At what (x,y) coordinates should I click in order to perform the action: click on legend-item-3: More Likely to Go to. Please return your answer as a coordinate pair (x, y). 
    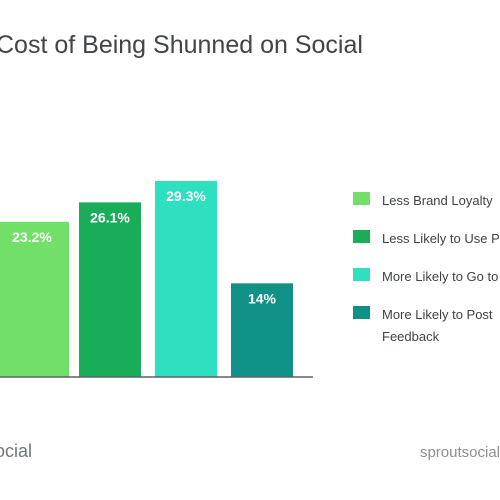
    Looking at the image, I should click on (426, 277).